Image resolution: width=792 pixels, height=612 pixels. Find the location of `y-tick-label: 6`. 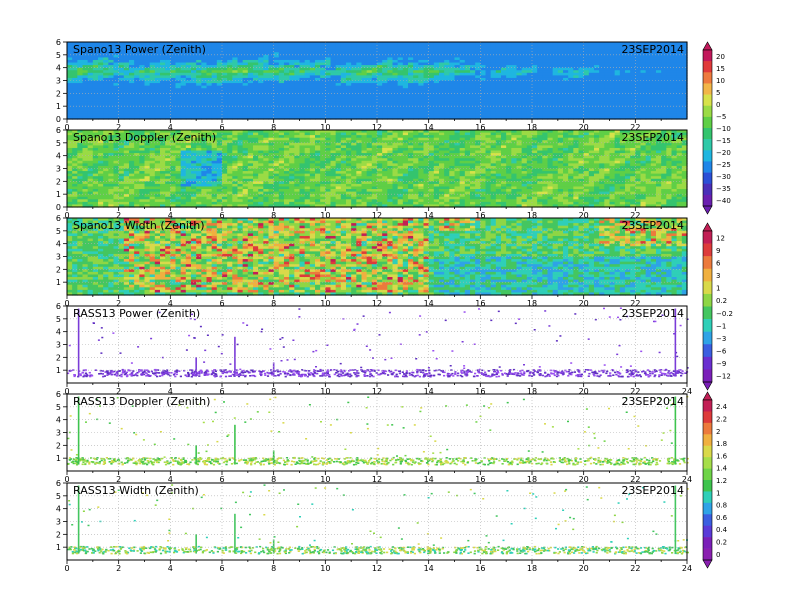

y-tick-label: 6 is located at coordinates (58, 306).